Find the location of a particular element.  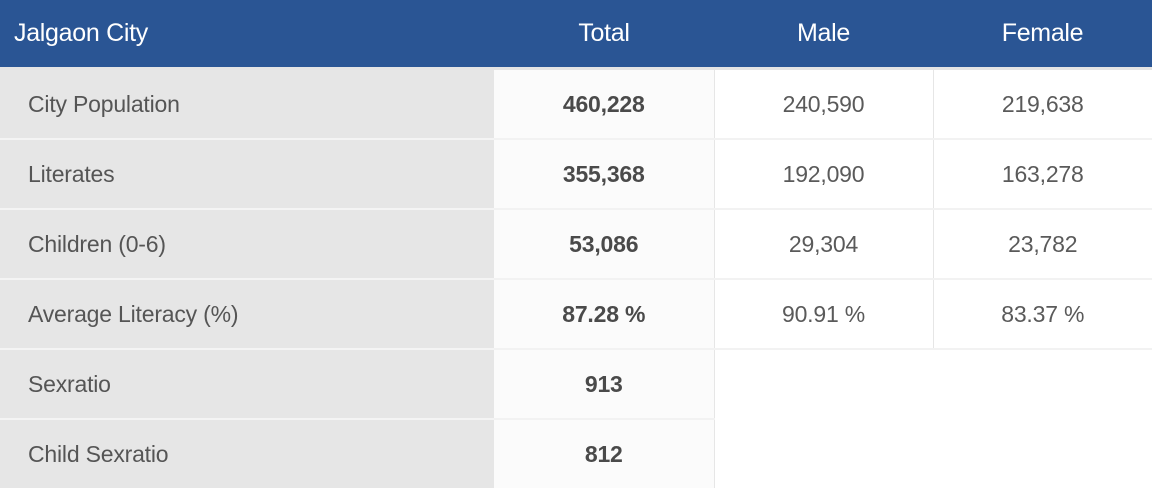

total-cell: 812 is located at coordinates (604, 453).